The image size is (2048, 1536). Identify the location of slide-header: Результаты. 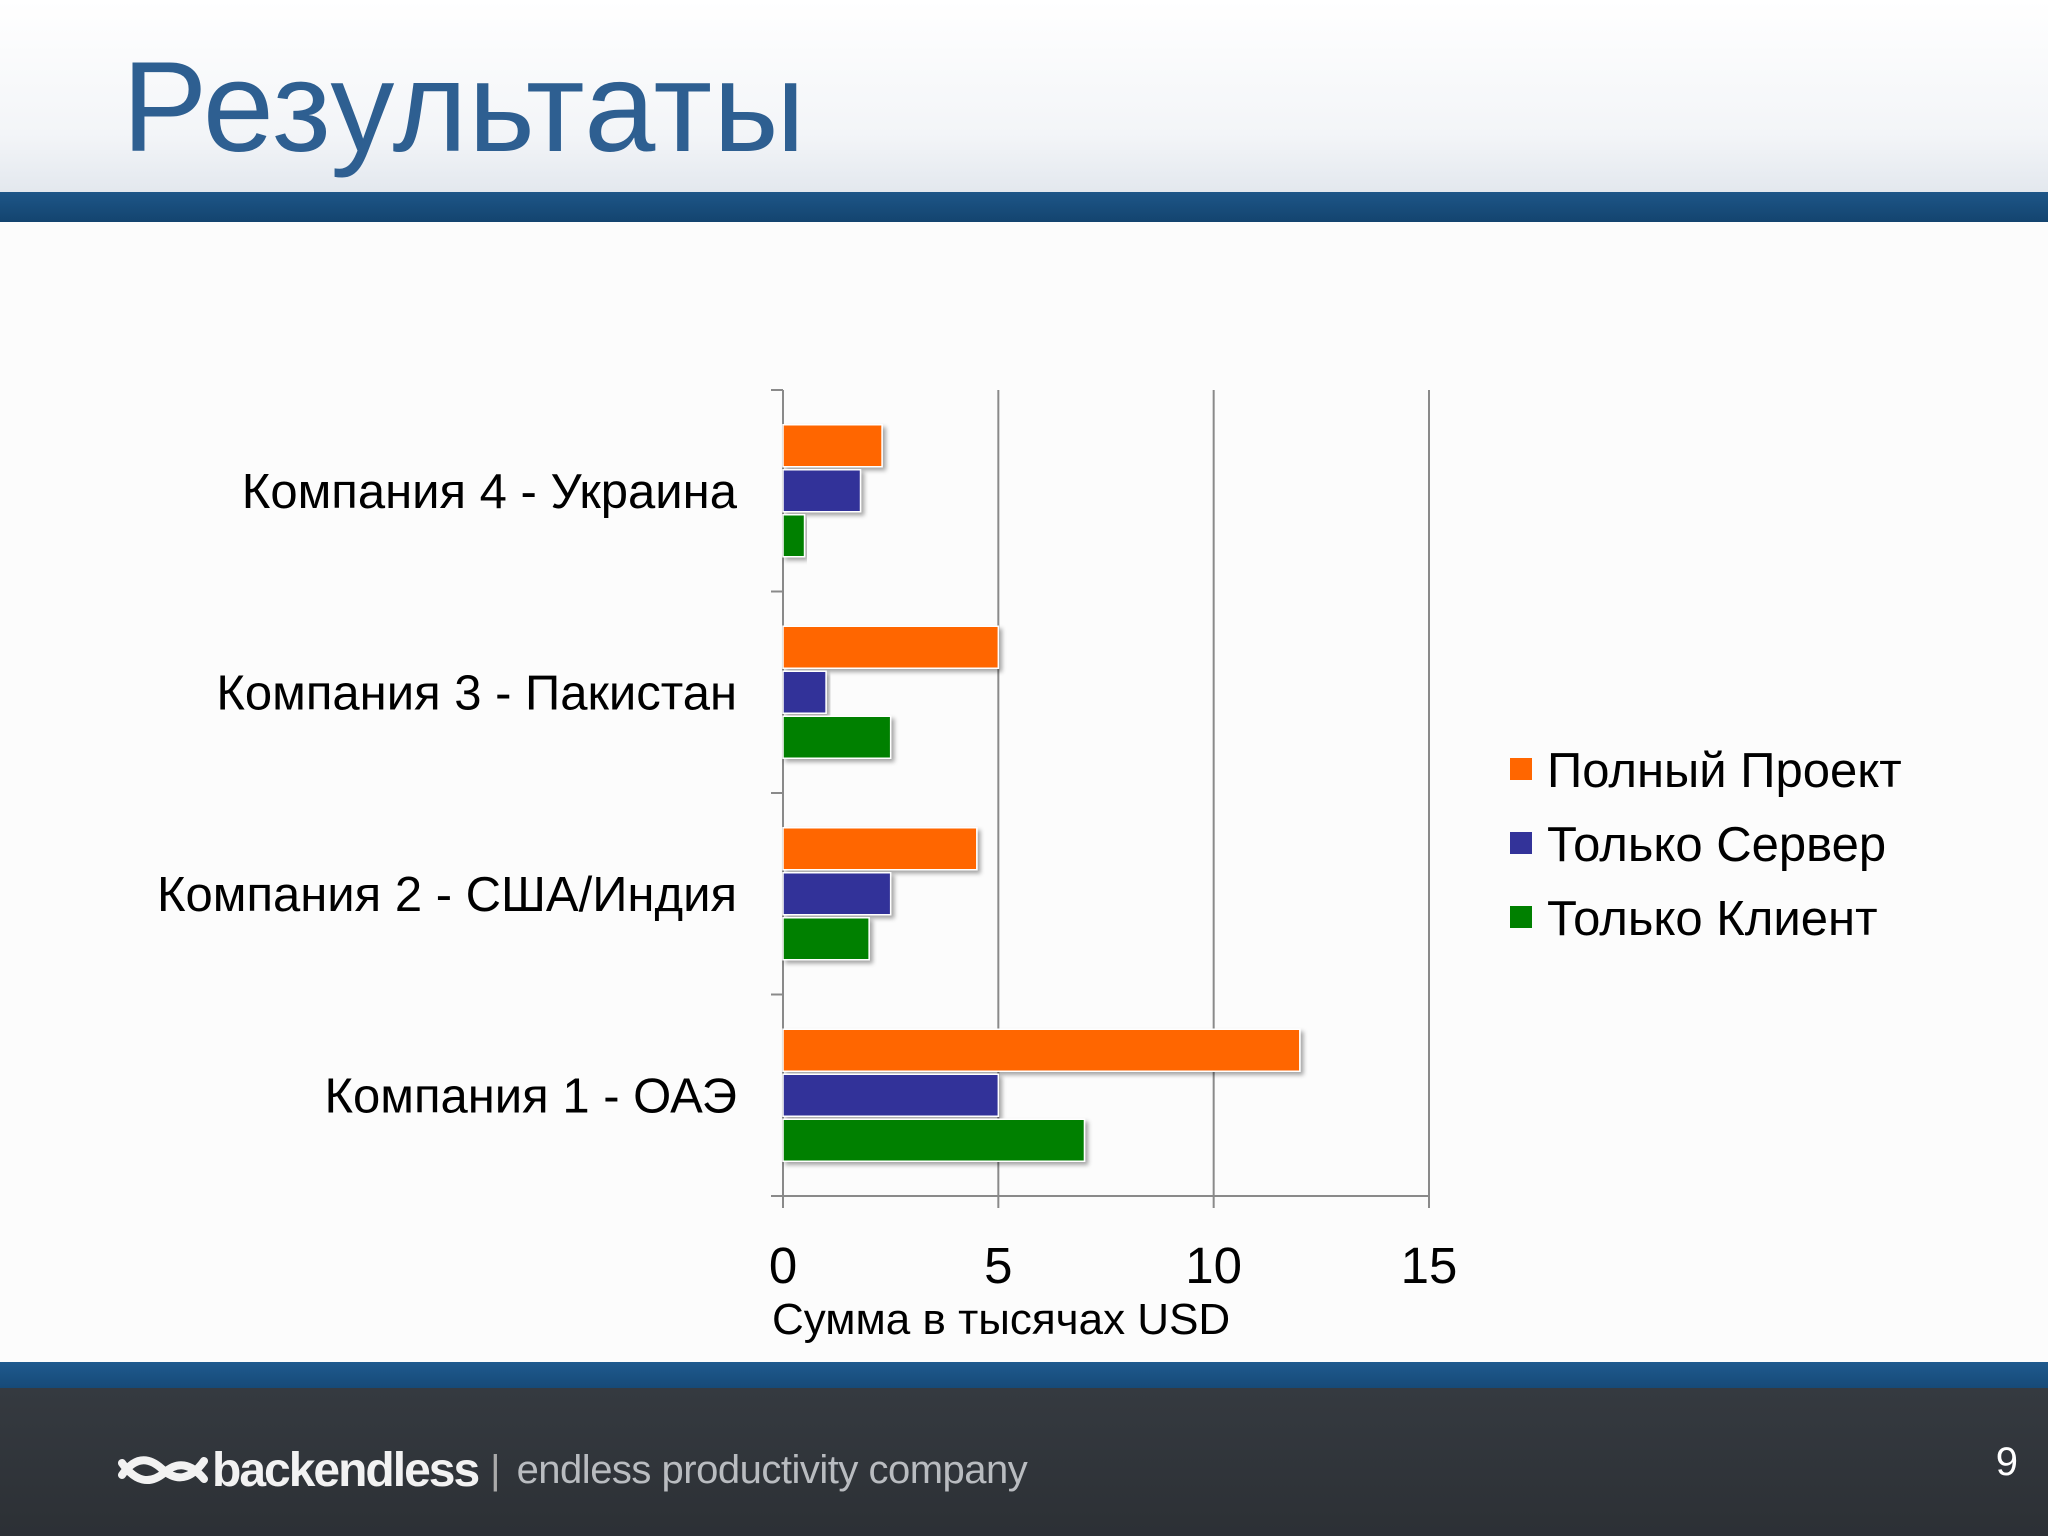
(1024, 96).